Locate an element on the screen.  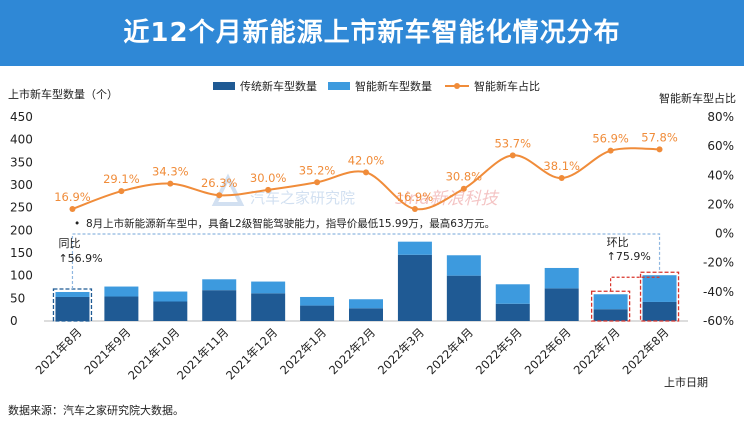
legend-label-share: 智能新车占比 is located at coordinates (507, 86).